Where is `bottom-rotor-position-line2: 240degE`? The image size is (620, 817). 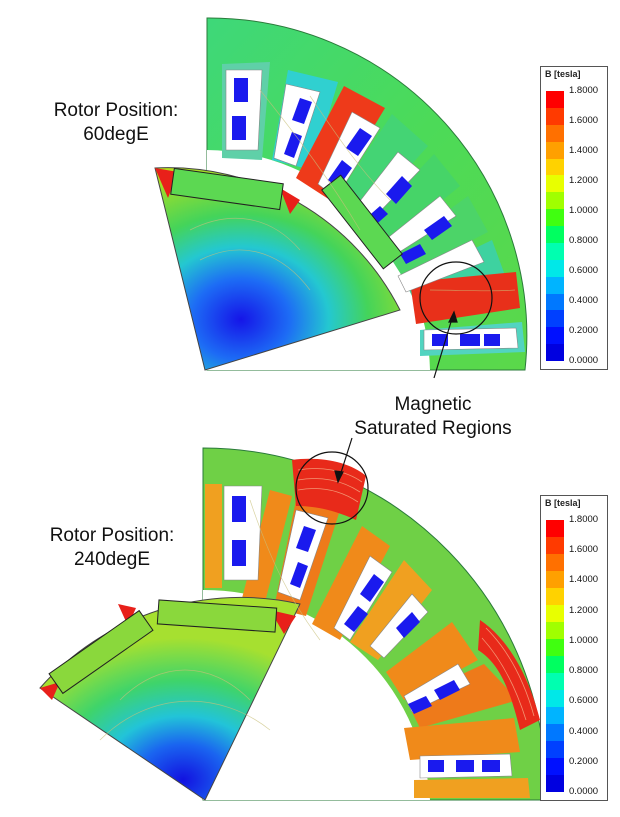 bottom-rotor-position-line2: 240degE is located at coordinates (112, 559).